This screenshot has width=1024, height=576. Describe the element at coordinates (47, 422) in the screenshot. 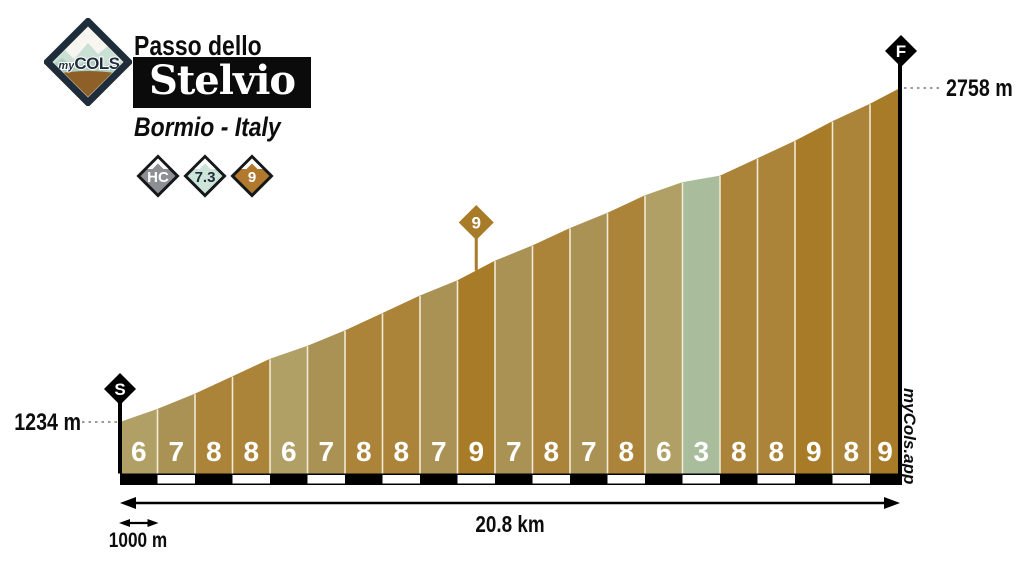

I see `start-elevation-label: 1234 m` at that location.